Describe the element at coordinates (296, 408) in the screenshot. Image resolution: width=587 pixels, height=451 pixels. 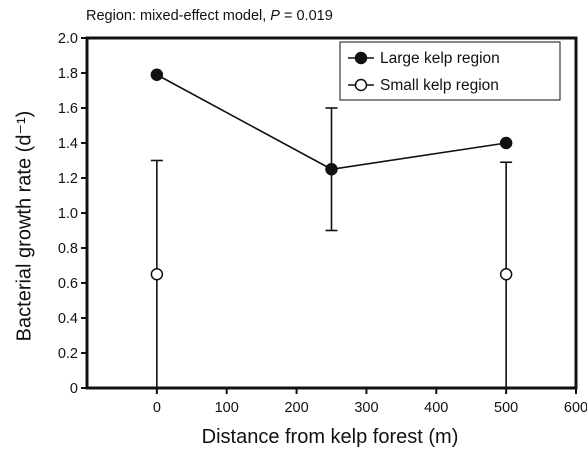
I see `x-tick-label: 200` at that location.